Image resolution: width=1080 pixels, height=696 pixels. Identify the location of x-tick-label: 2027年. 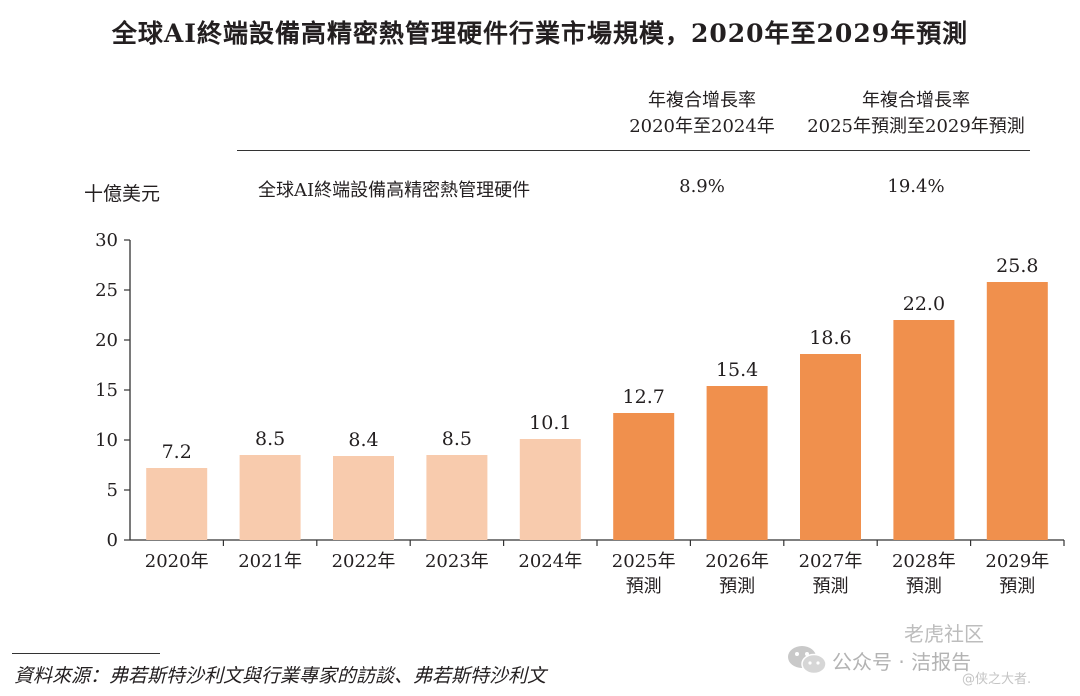
(831, 561).